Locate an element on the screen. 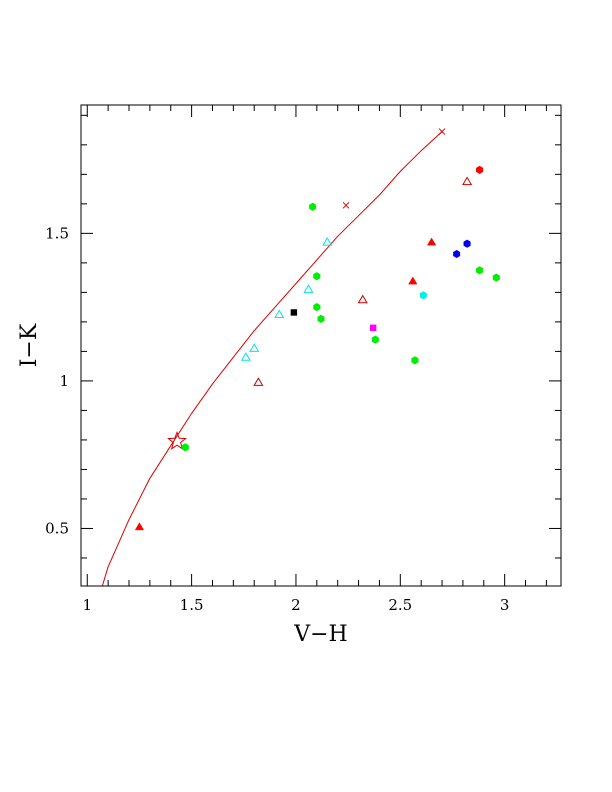 Image resolution: width=612 pixels, height=792 pixels. x-tick-label: 1 is located at coordinates (87, 605).